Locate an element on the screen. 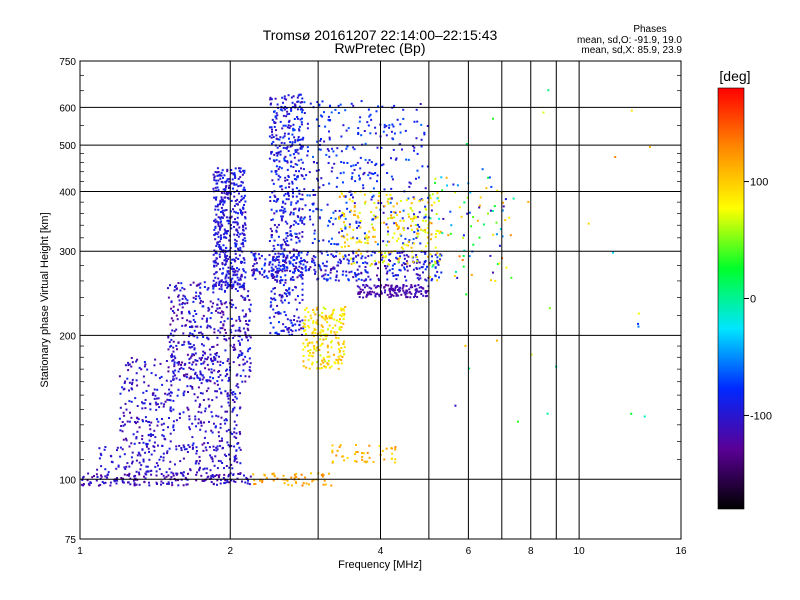  x-tick-label: 16 is located at coordinates (681, 551).